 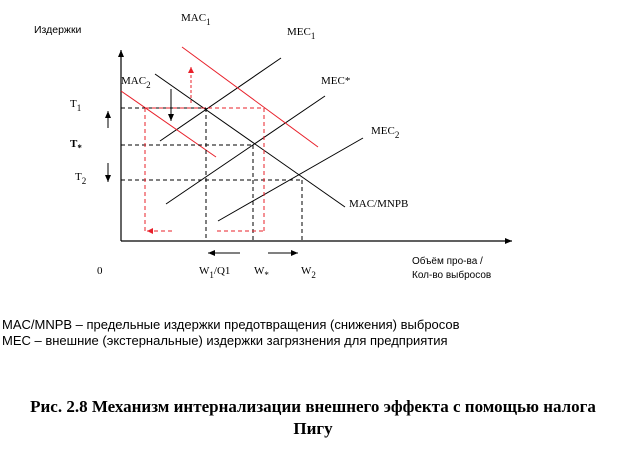 I want to click on mac-mnpb-curve, so click(x=250, y=140).